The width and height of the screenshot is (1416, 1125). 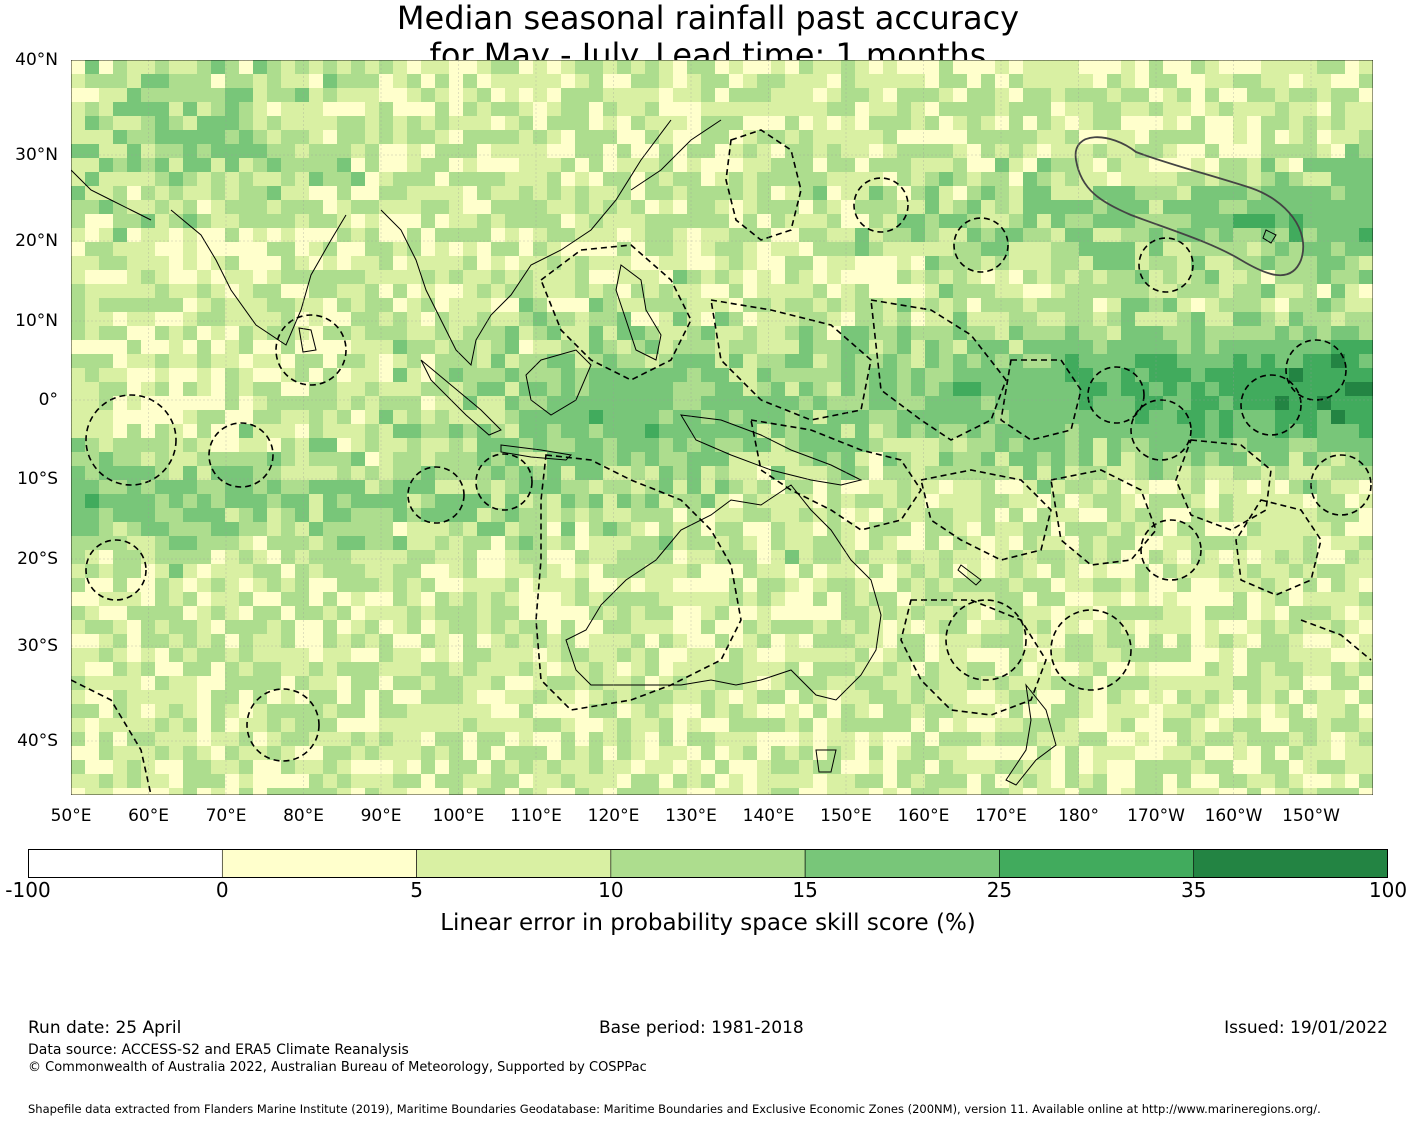 What do you see at coordinates (258, 277) in the screenshot?
I see `india-coastline` at bounding box center [258, 277].